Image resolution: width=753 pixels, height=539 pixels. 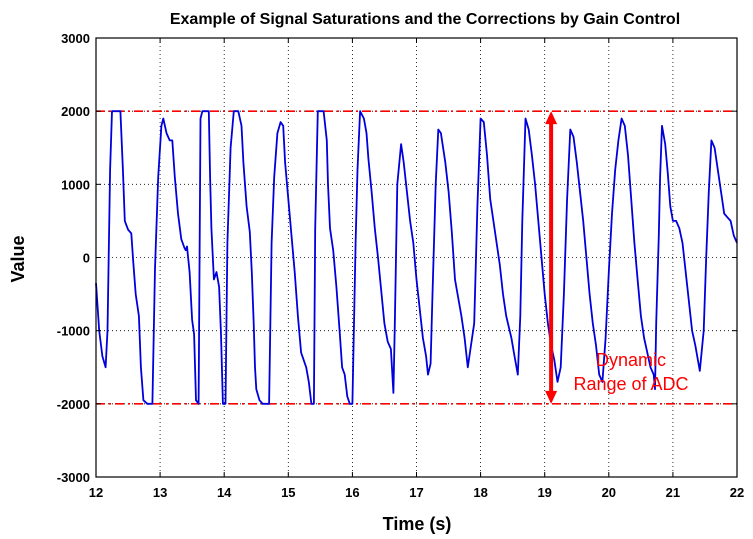 I want to click on x-tick-label: 21, so click(x=673, y=492).